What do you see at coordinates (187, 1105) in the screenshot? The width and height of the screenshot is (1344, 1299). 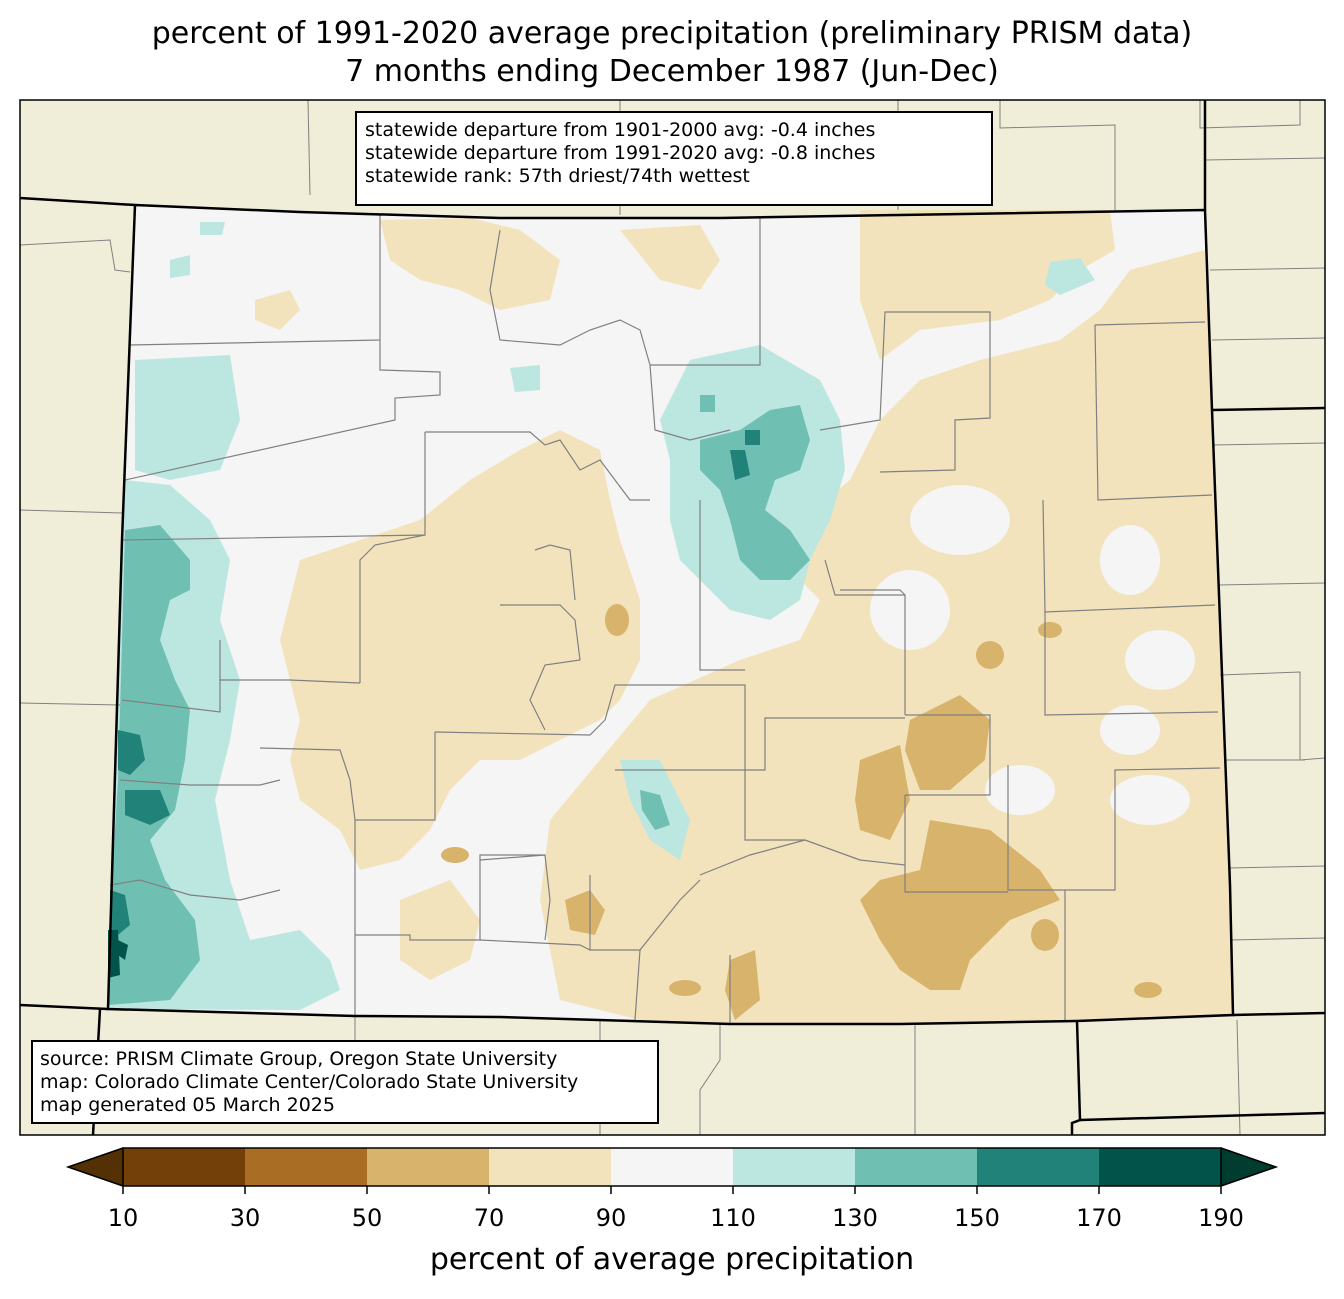 I see `source-generated: map generated 05 March 2025` at bounding box center [187, 1105].